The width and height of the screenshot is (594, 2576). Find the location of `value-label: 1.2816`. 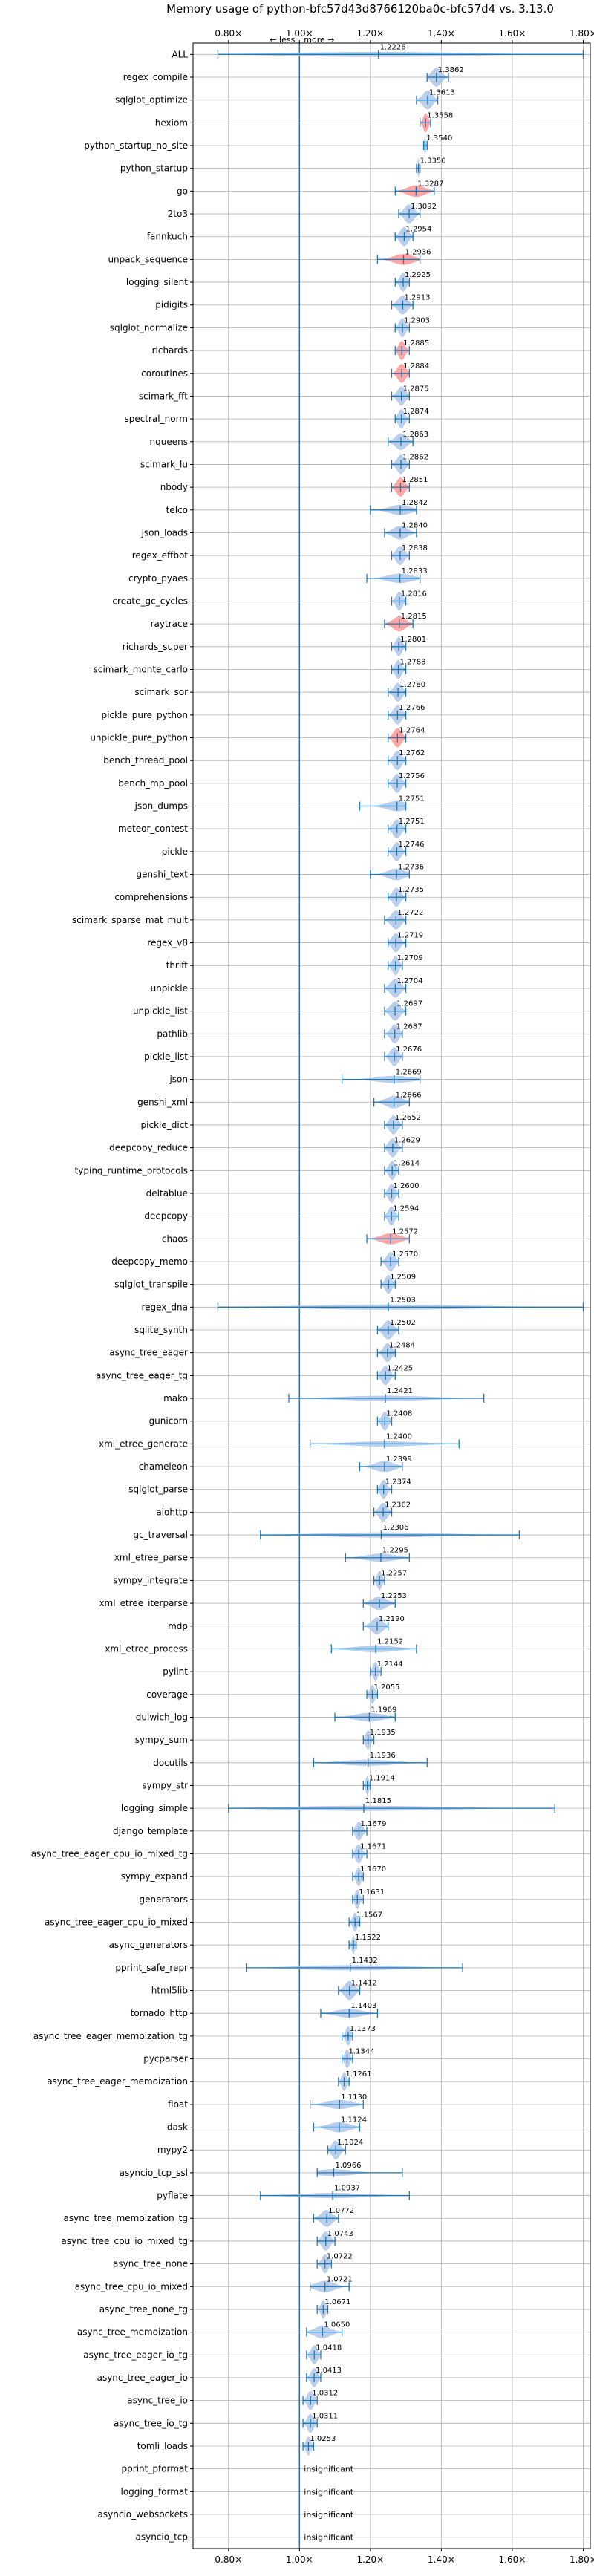

value-label: 1.2816 is located at coordinates (414, 594).